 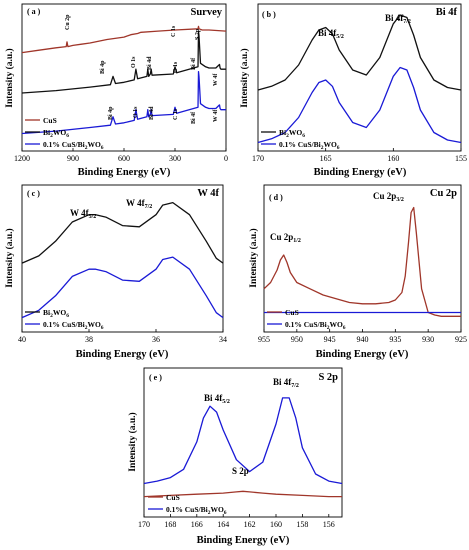 I want to click on x-tick-label: 164, so click(x=223, y=524).